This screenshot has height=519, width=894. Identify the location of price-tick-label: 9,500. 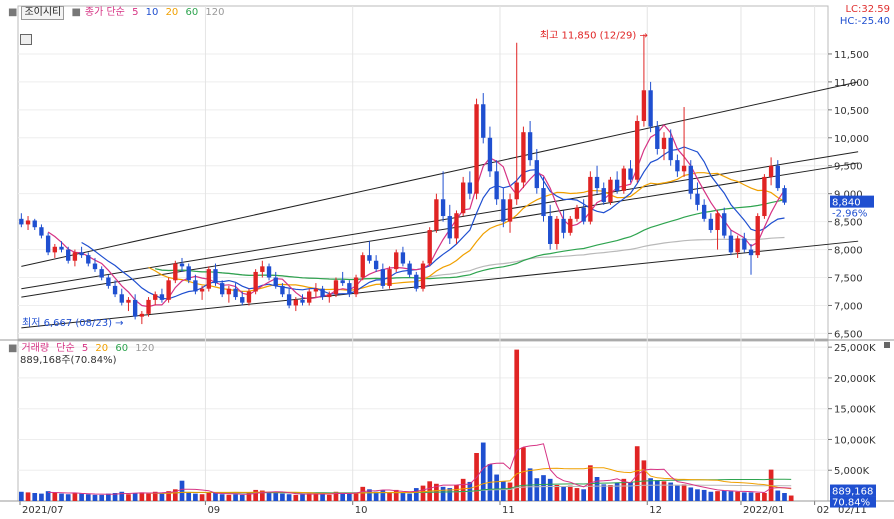
(848, 167).